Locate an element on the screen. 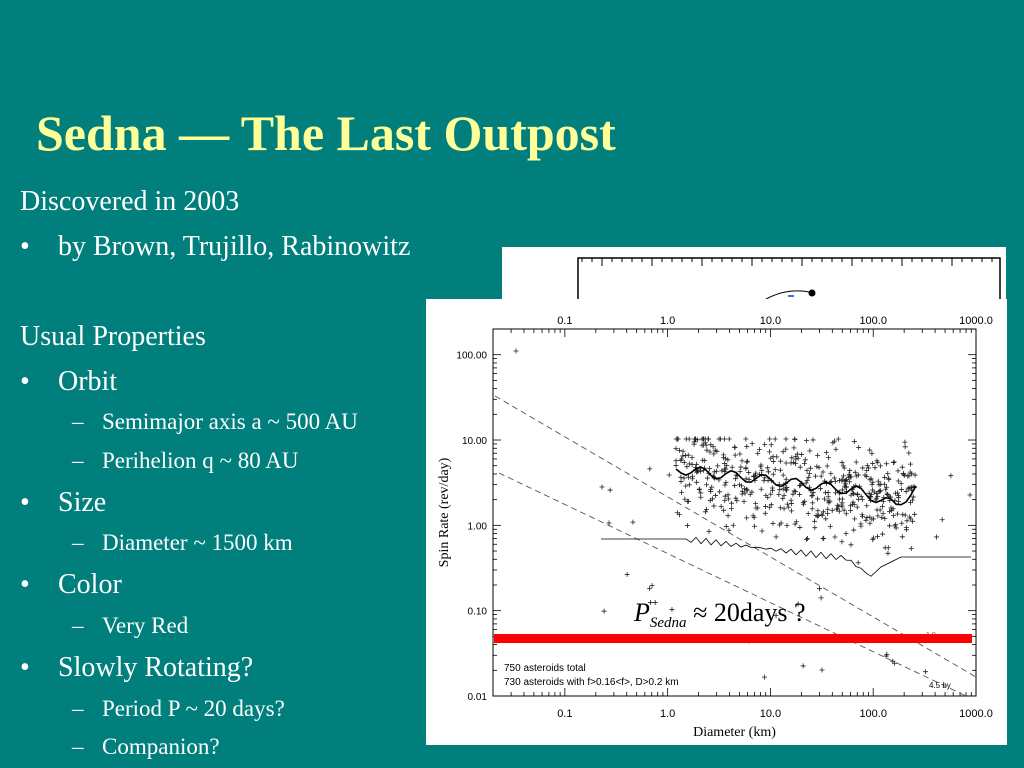  running-mean-curve is located at coordinates (796, 486).